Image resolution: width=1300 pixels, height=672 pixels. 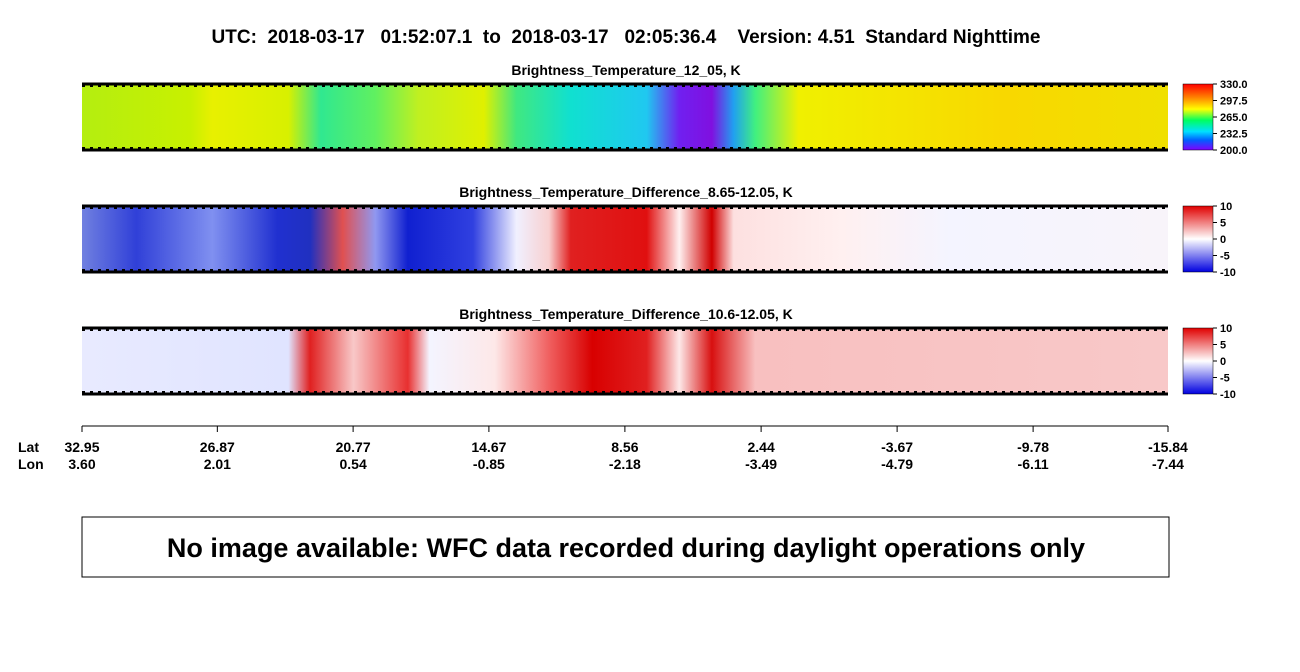 What do you see at coordinates (1033, 447) in the screenshot?
I see `lat-tick-label: -9.78` at bounding box center [1033, 447].